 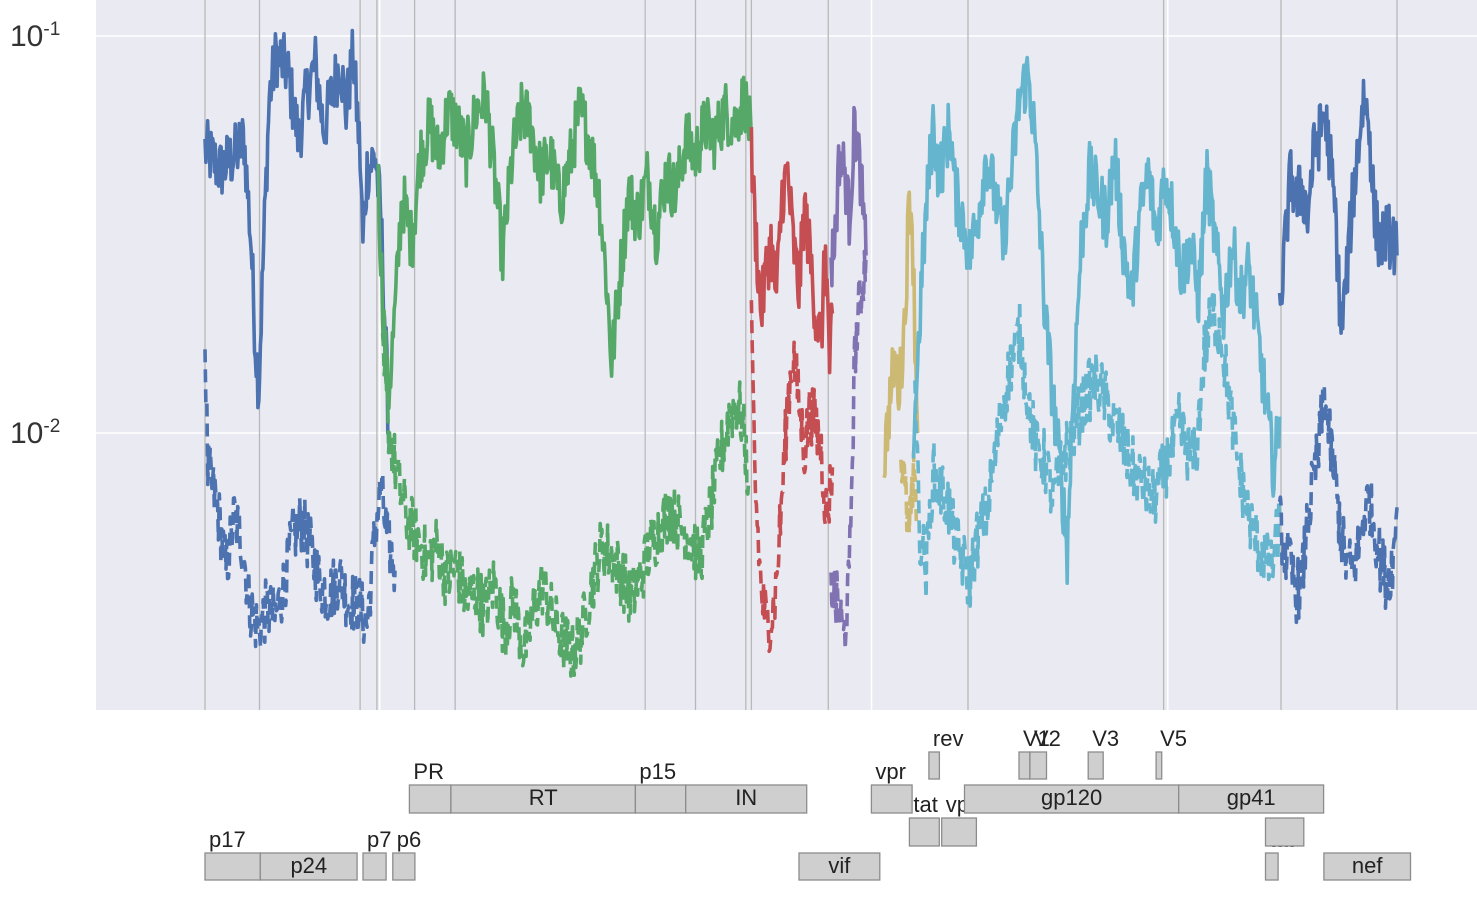 I want to click on gene-label: V3, so click(x=1105, y=738).